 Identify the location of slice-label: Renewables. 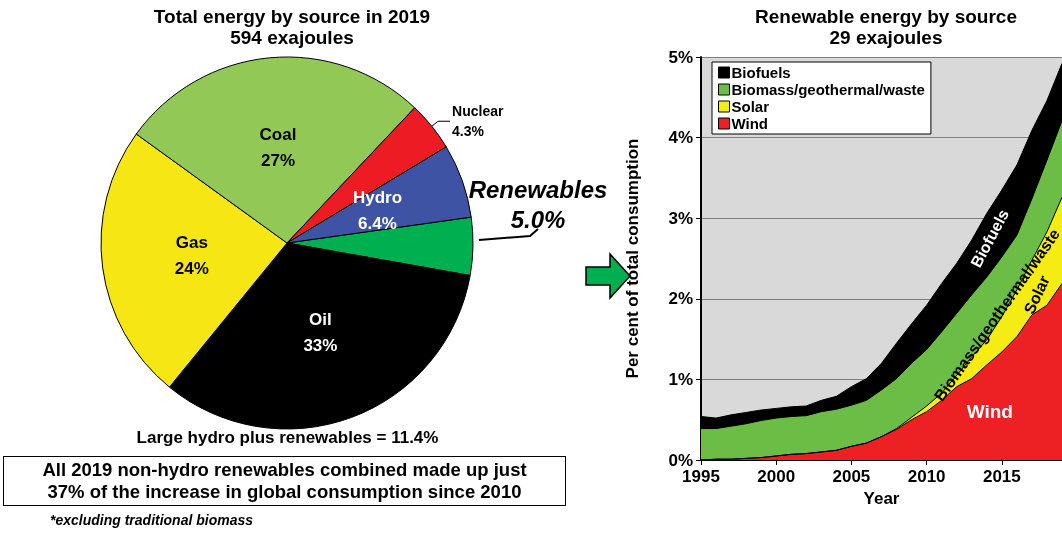
(538, 189).